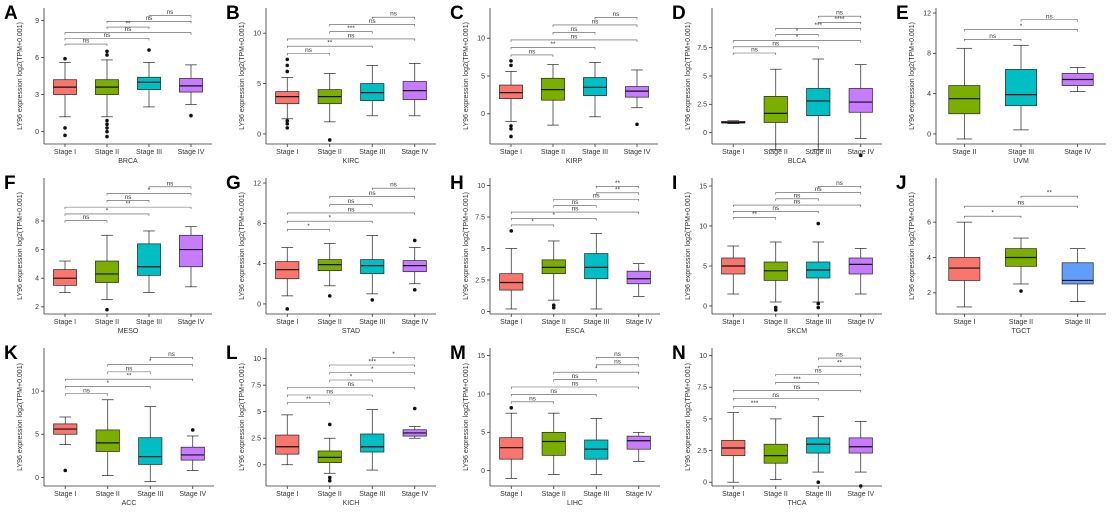 The width and height of the screenshot is (1114, 512). What do you see at coordinates (37, 221) in the screenshot?
I see `y-tick-label: 8` at bounding box center [37, 221].